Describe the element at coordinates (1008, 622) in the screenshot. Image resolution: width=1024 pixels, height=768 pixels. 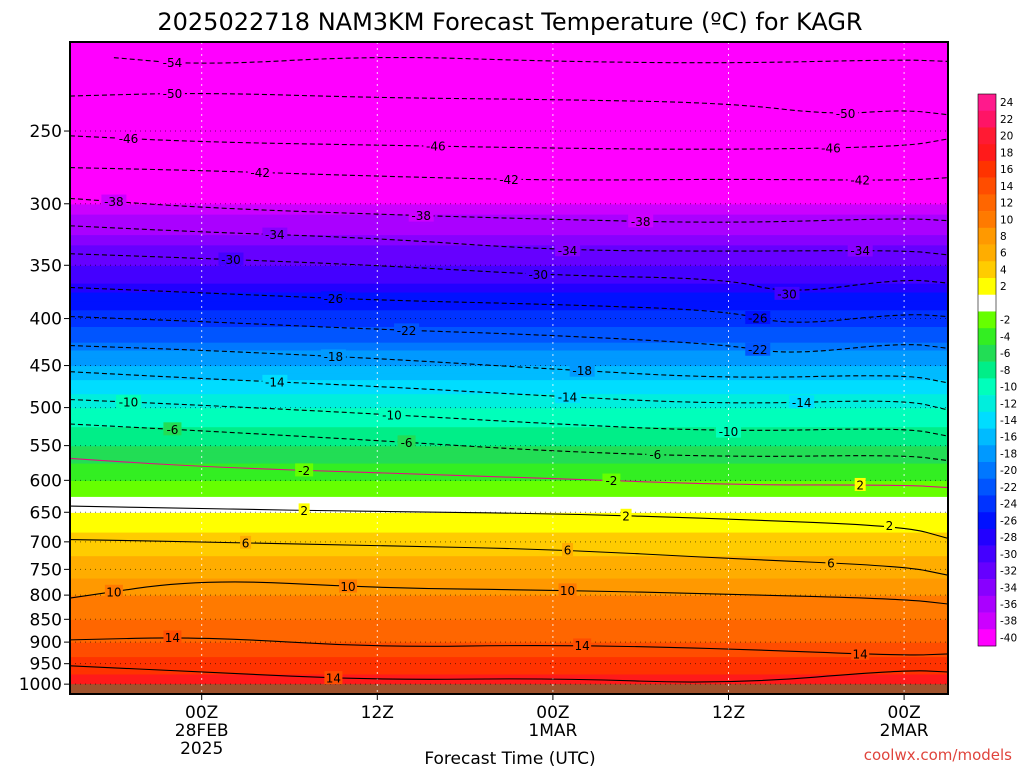
I see `colorbar-label: -38` at that location.